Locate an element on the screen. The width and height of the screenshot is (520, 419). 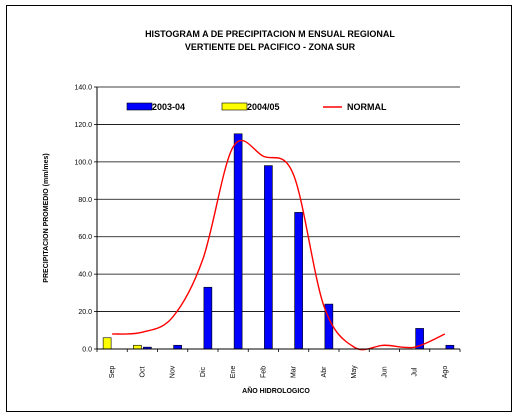
y-tick-label: 140.0 is located at coordinates (83, 88).